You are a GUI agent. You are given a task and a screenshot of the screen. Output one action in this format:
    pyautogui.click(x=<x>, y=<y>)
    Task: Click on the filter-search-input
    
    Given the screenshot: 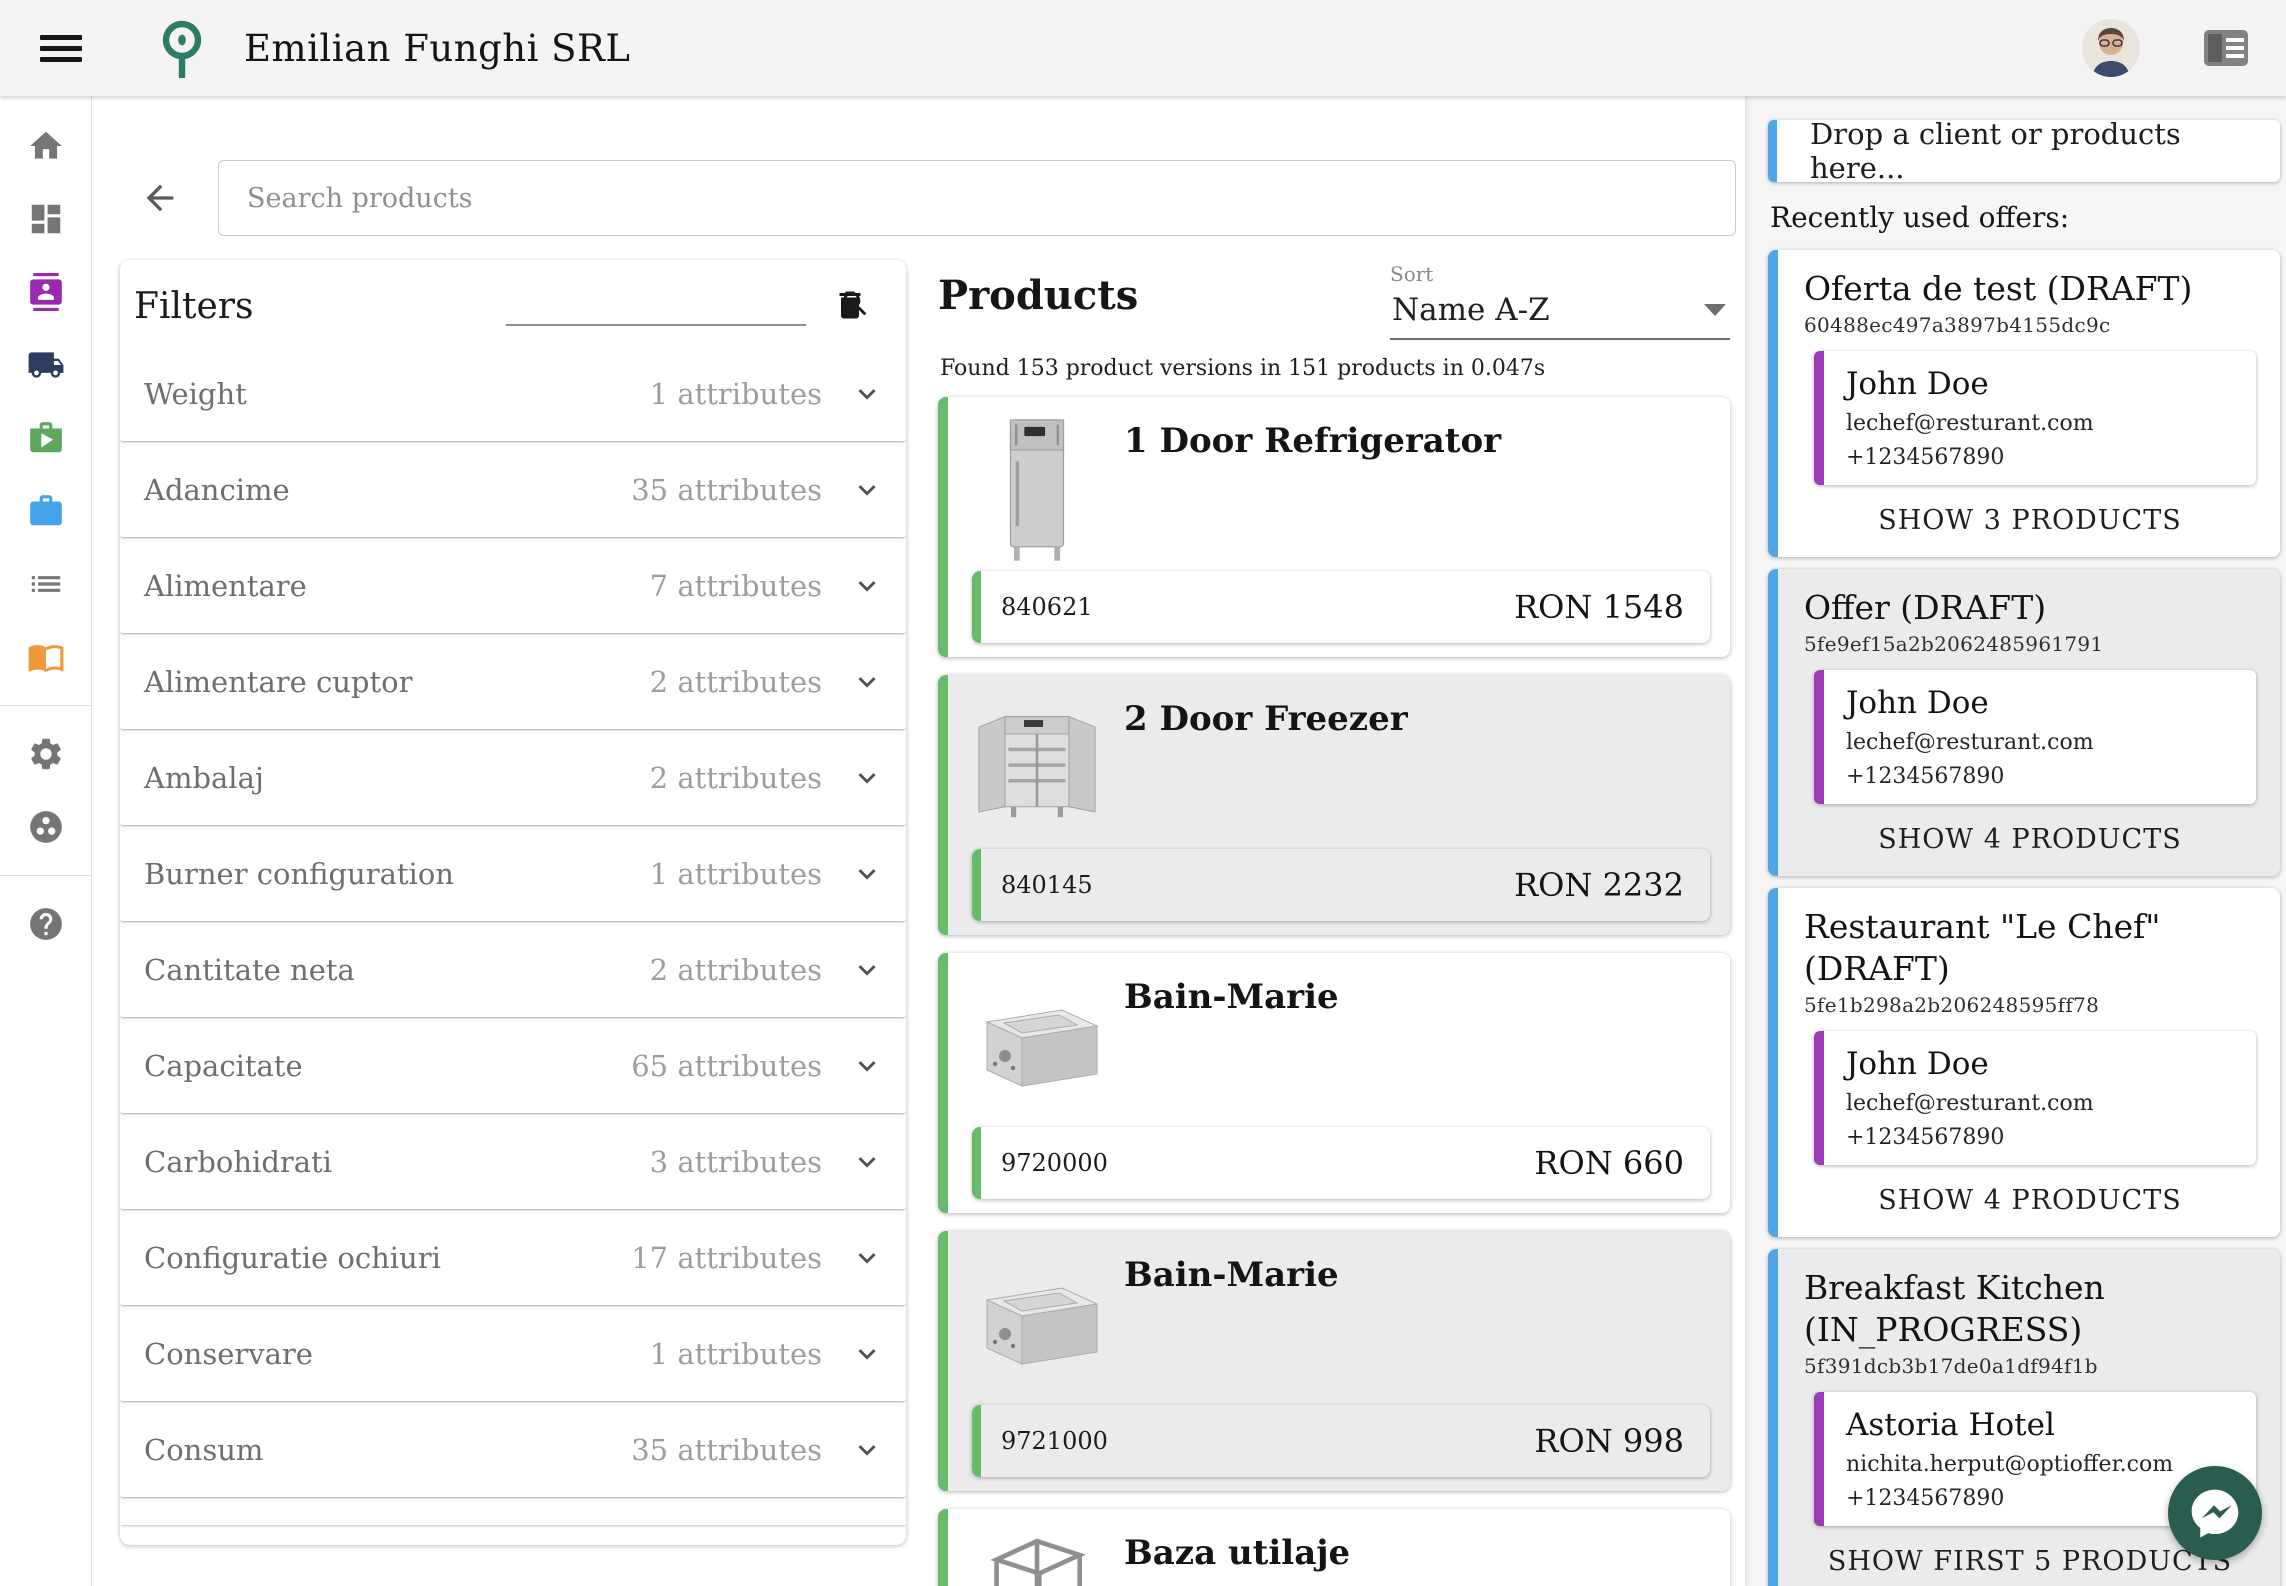 What is the action you would take?
    pyautogui.click(x=672, y=303)
    